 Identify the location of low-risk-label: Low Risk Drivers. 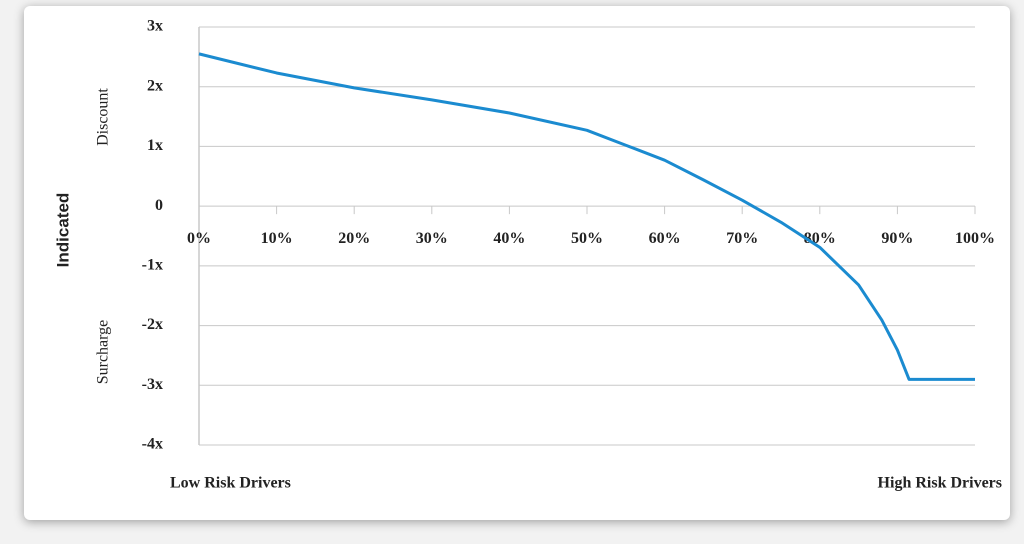
(230, 483).